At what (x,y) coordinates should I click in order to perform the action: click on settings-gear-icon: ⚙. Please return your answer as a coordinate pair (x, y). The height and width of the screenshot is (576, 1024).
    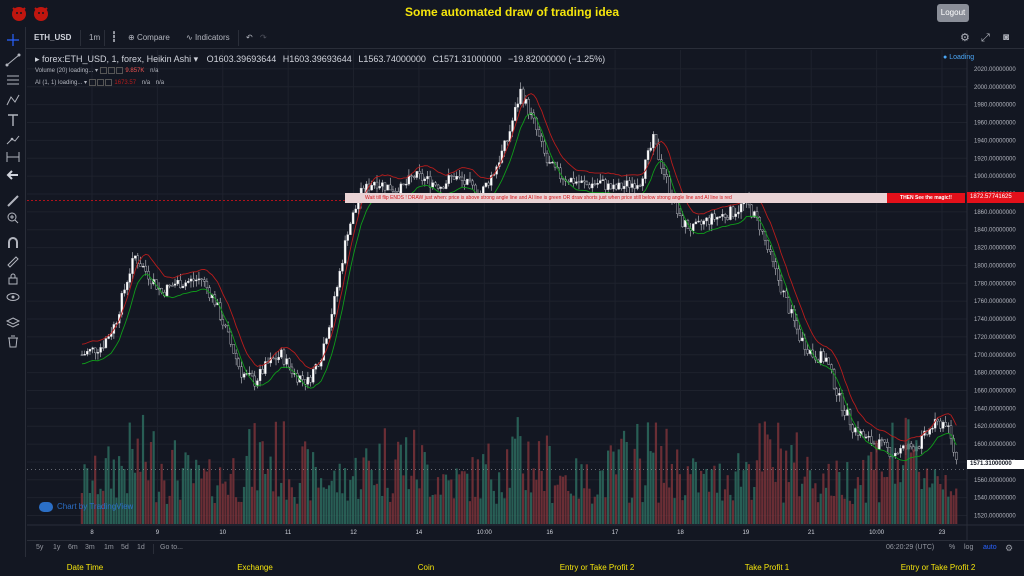
    Looking at the image, I should click on (965, 38).